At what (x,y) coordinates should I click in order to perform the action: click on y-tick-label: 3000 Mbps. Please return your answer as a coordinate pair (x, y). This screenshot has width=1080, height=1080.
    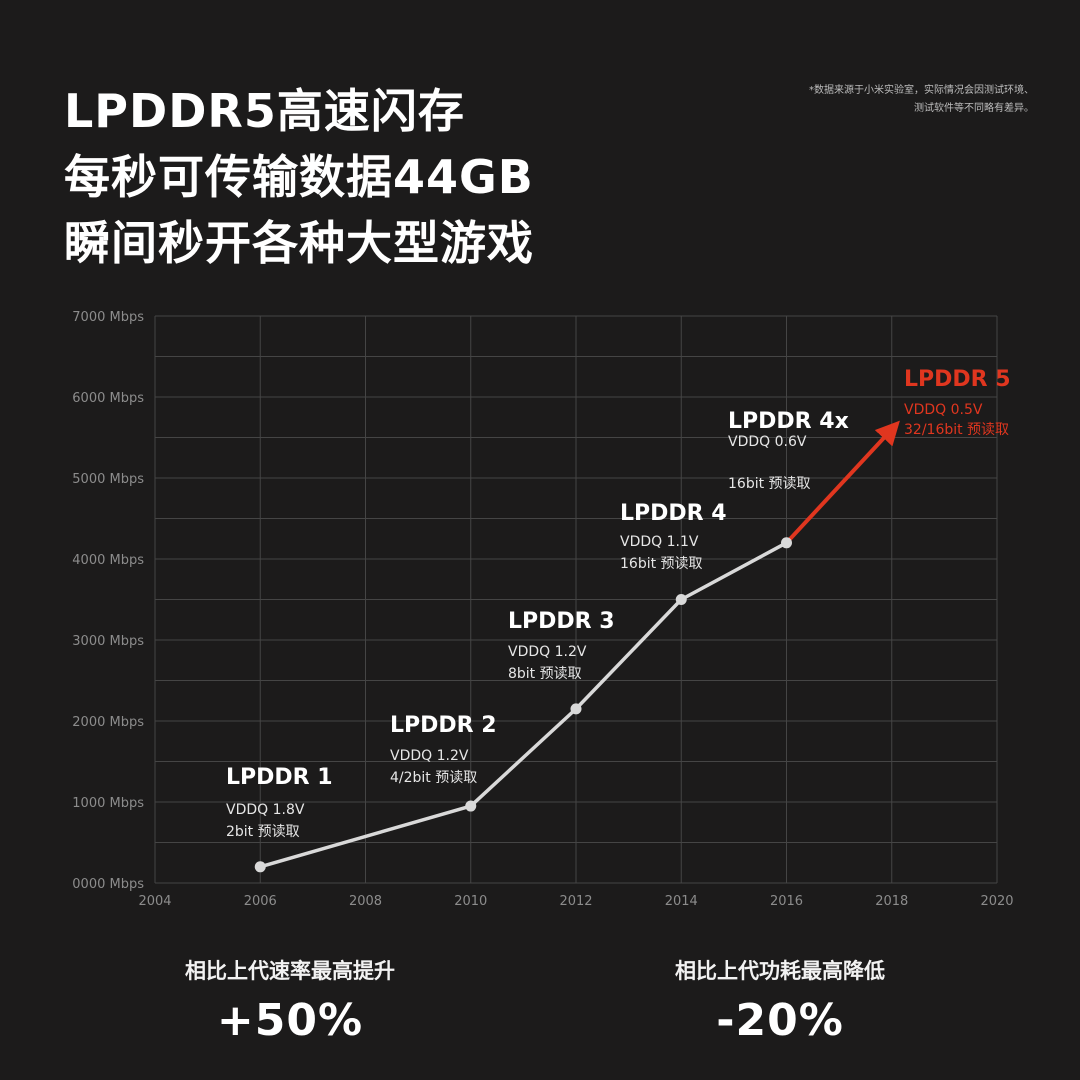
    Looking at the image, I should click on (108, 641).